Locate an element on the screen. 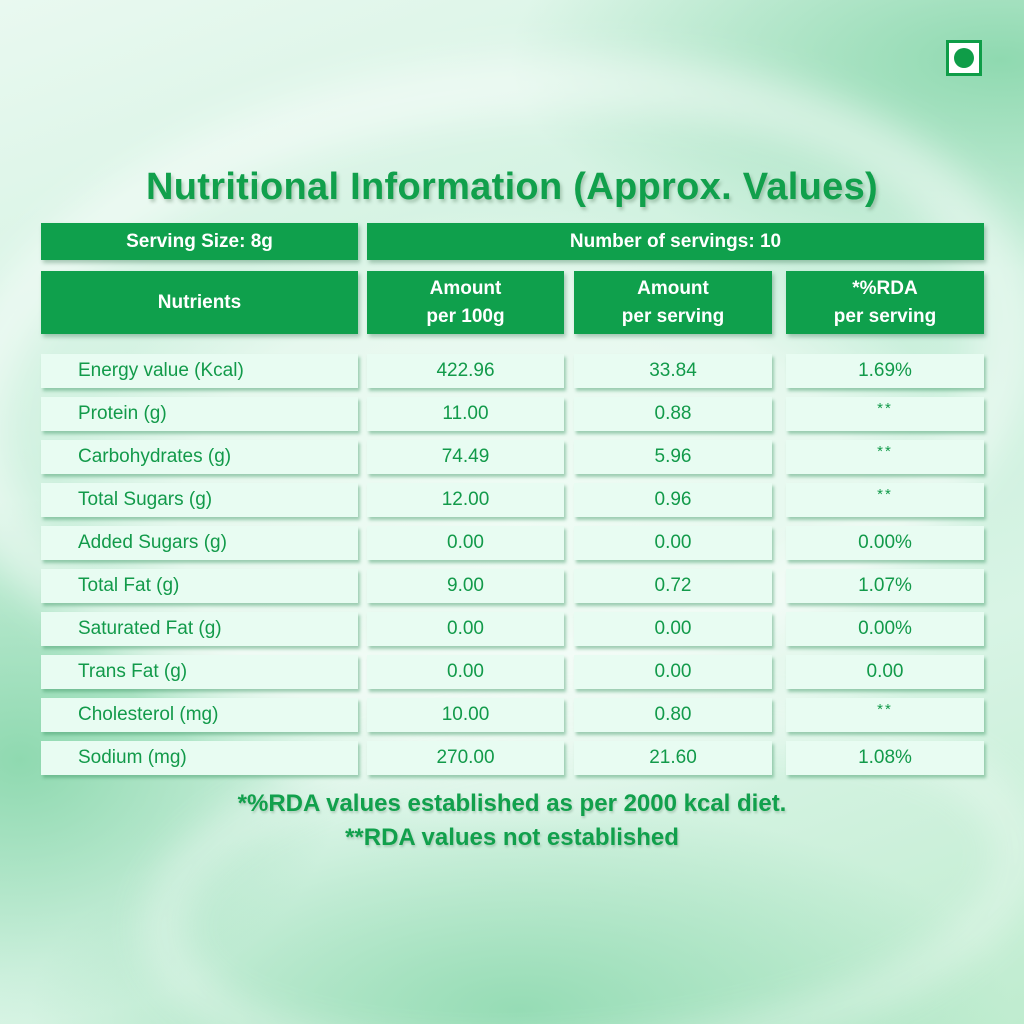 This screenshot has width=1024, height=1024. column-header-line-2: per 100g is located at coordinates (465, 316).